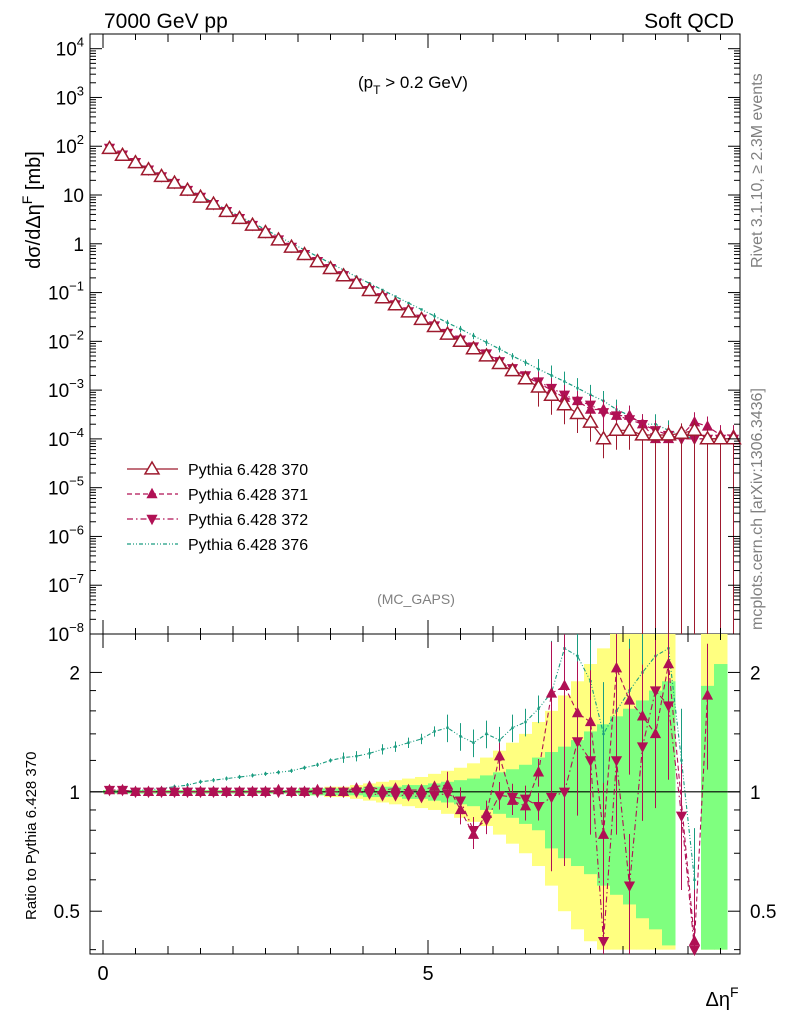 The image size is (786, 1024). Describe the element at coordinates (757, 509) in the screenshot. I see `mcplots-side-text: mcplots.cern.ch [arXiv:1306.3436]` at that location.